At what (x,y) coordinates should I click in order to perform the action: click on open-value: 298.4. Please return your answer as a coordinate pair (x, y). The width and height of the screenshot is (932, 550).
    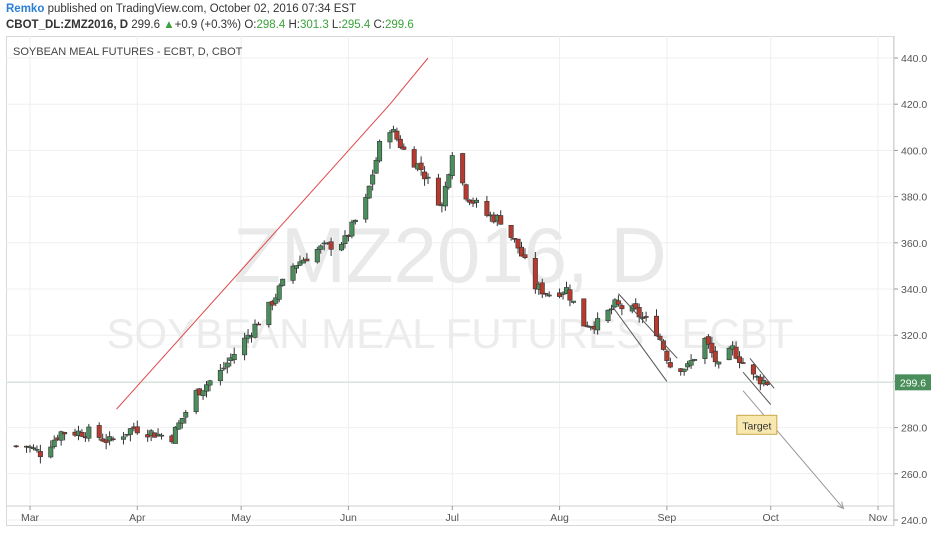
    Looking at the image, I should click on (271, 25).